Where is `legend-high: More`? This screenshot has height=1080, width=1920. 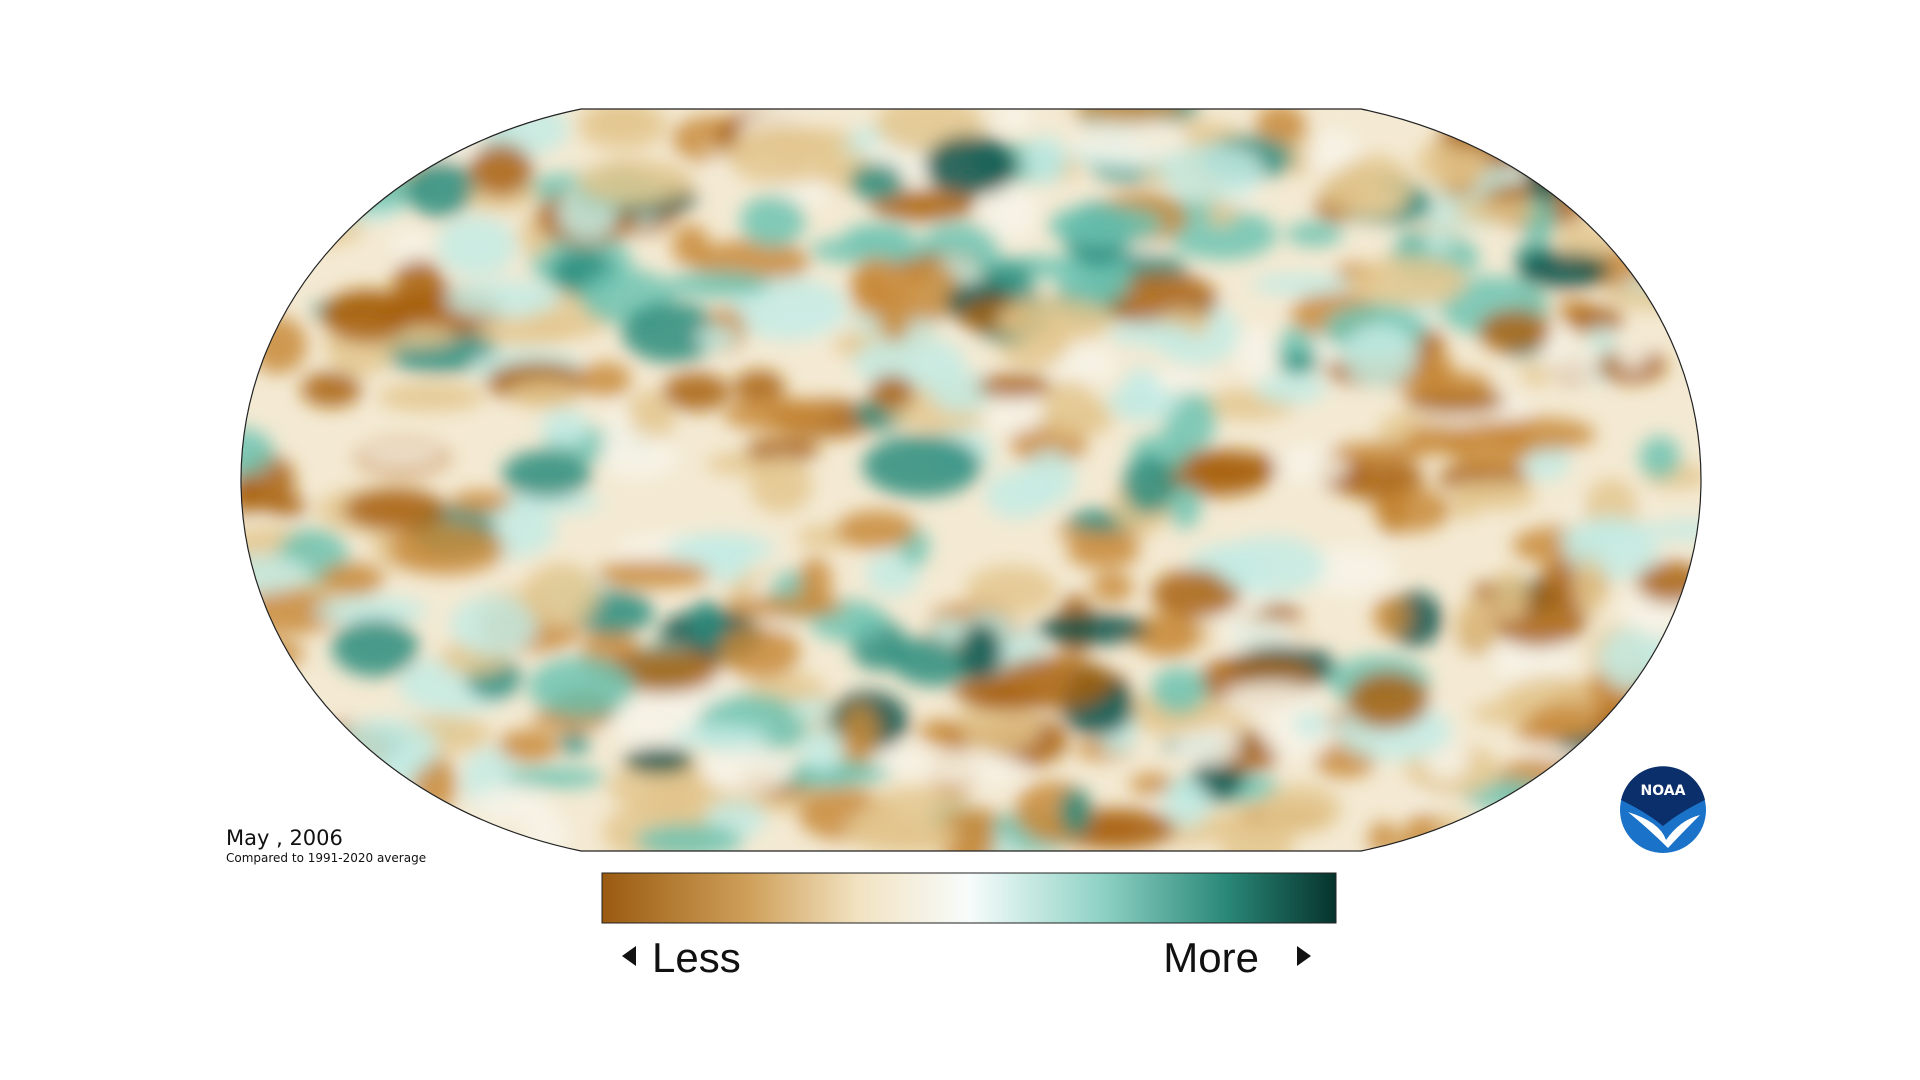
legend-high: More is located at coordinates (1211, 957).